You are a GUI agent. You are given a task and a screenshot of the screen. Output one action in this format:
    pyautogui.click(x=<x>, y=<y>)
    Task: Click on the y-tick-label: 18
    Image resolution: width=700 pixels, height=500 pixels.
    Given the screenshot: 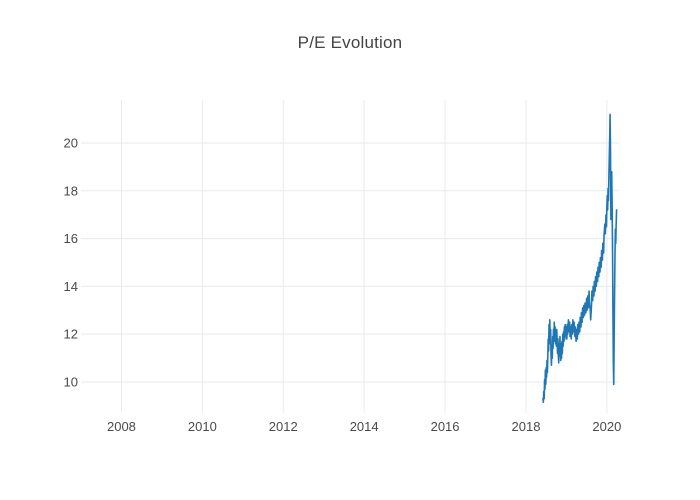 What is the action you would take?
    pyautogui.click(x=71, y=190)
    